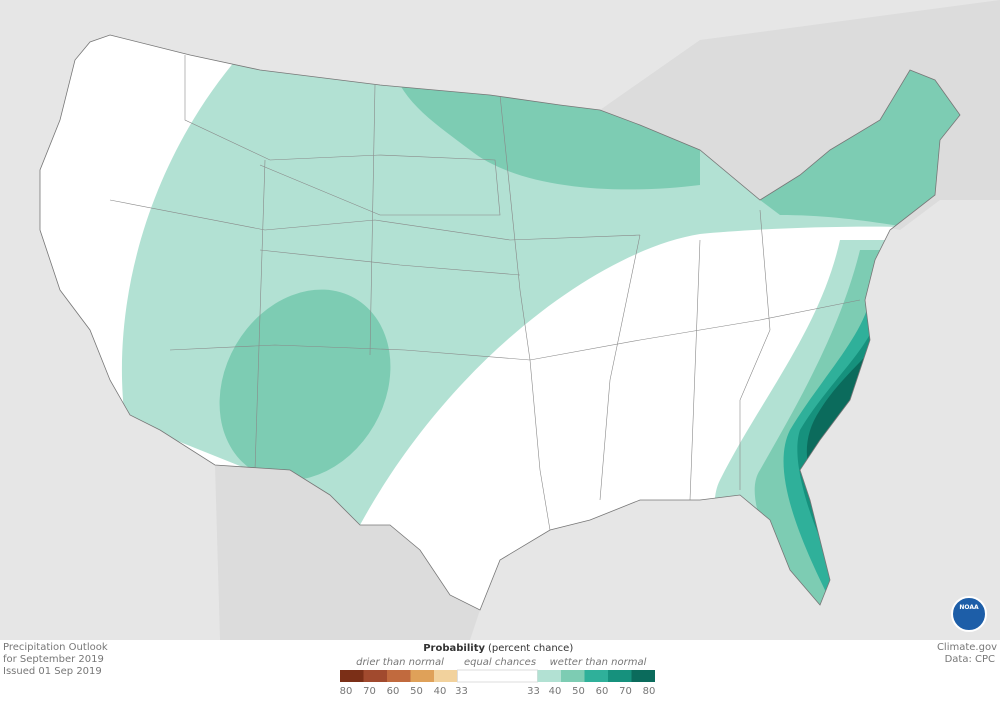  Describe the element at coordinates (55, 647) in the screenshot. I see `caption-line: Precipitation Outlook` at that location.